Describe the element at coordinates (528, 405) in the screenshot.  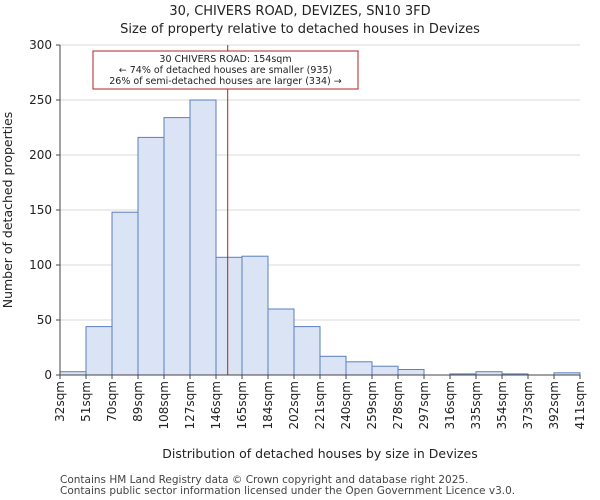
I see `x-tick-label: 373sqm` at that location.